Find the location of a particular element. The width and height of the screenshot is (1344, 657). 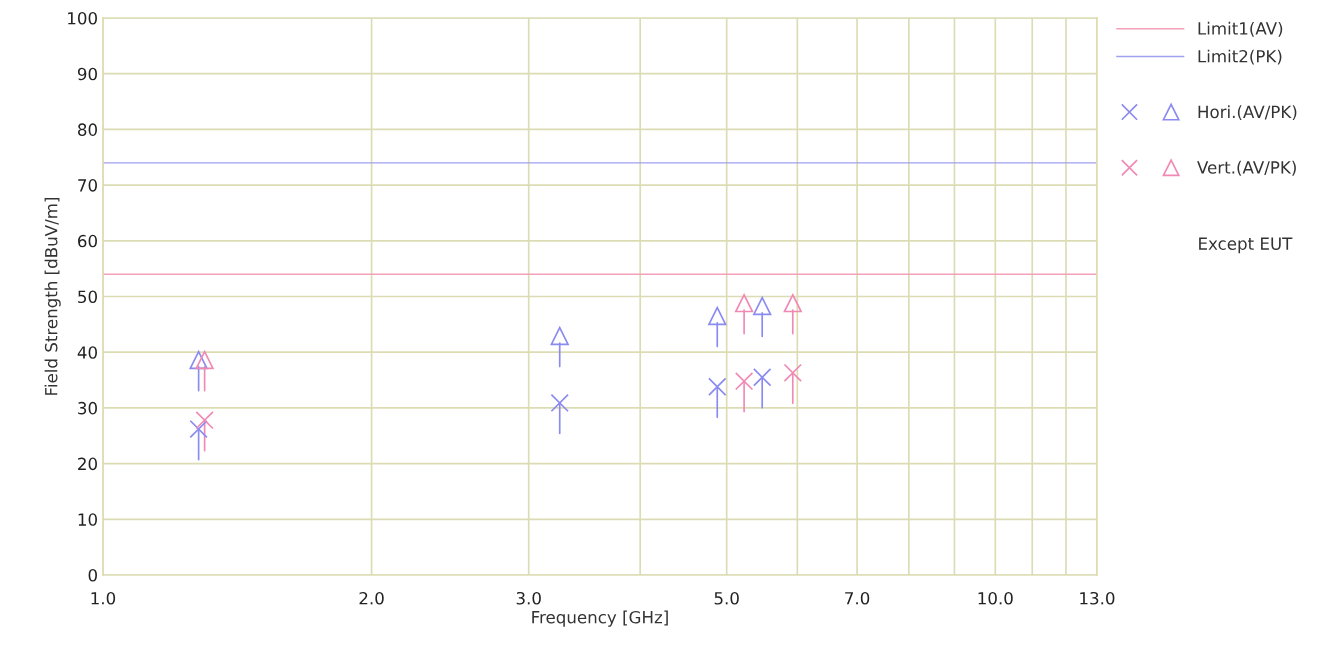

legend-label: Limit1(AV) is located at coordinates (1240, 29).